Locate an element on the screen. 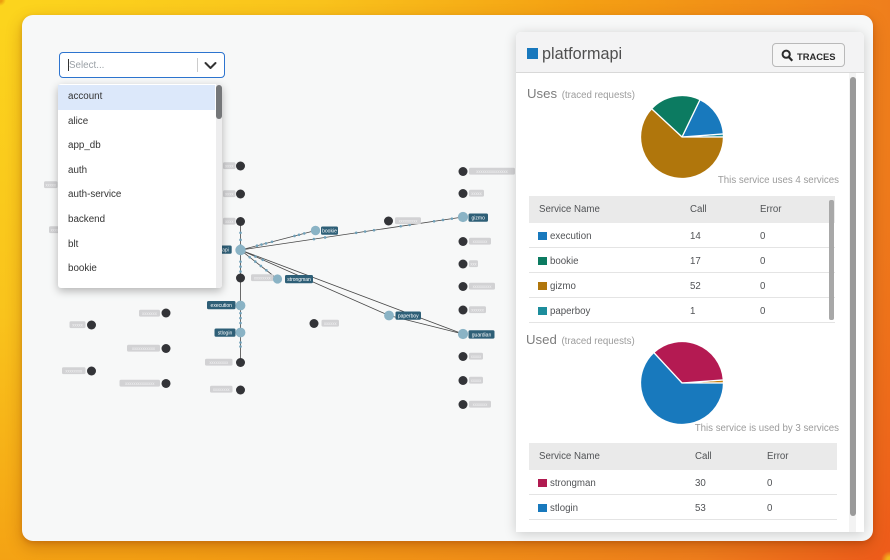 This screenshot has width=890, height=560. svg-text: stlogin is located at coordinates (225, 334).